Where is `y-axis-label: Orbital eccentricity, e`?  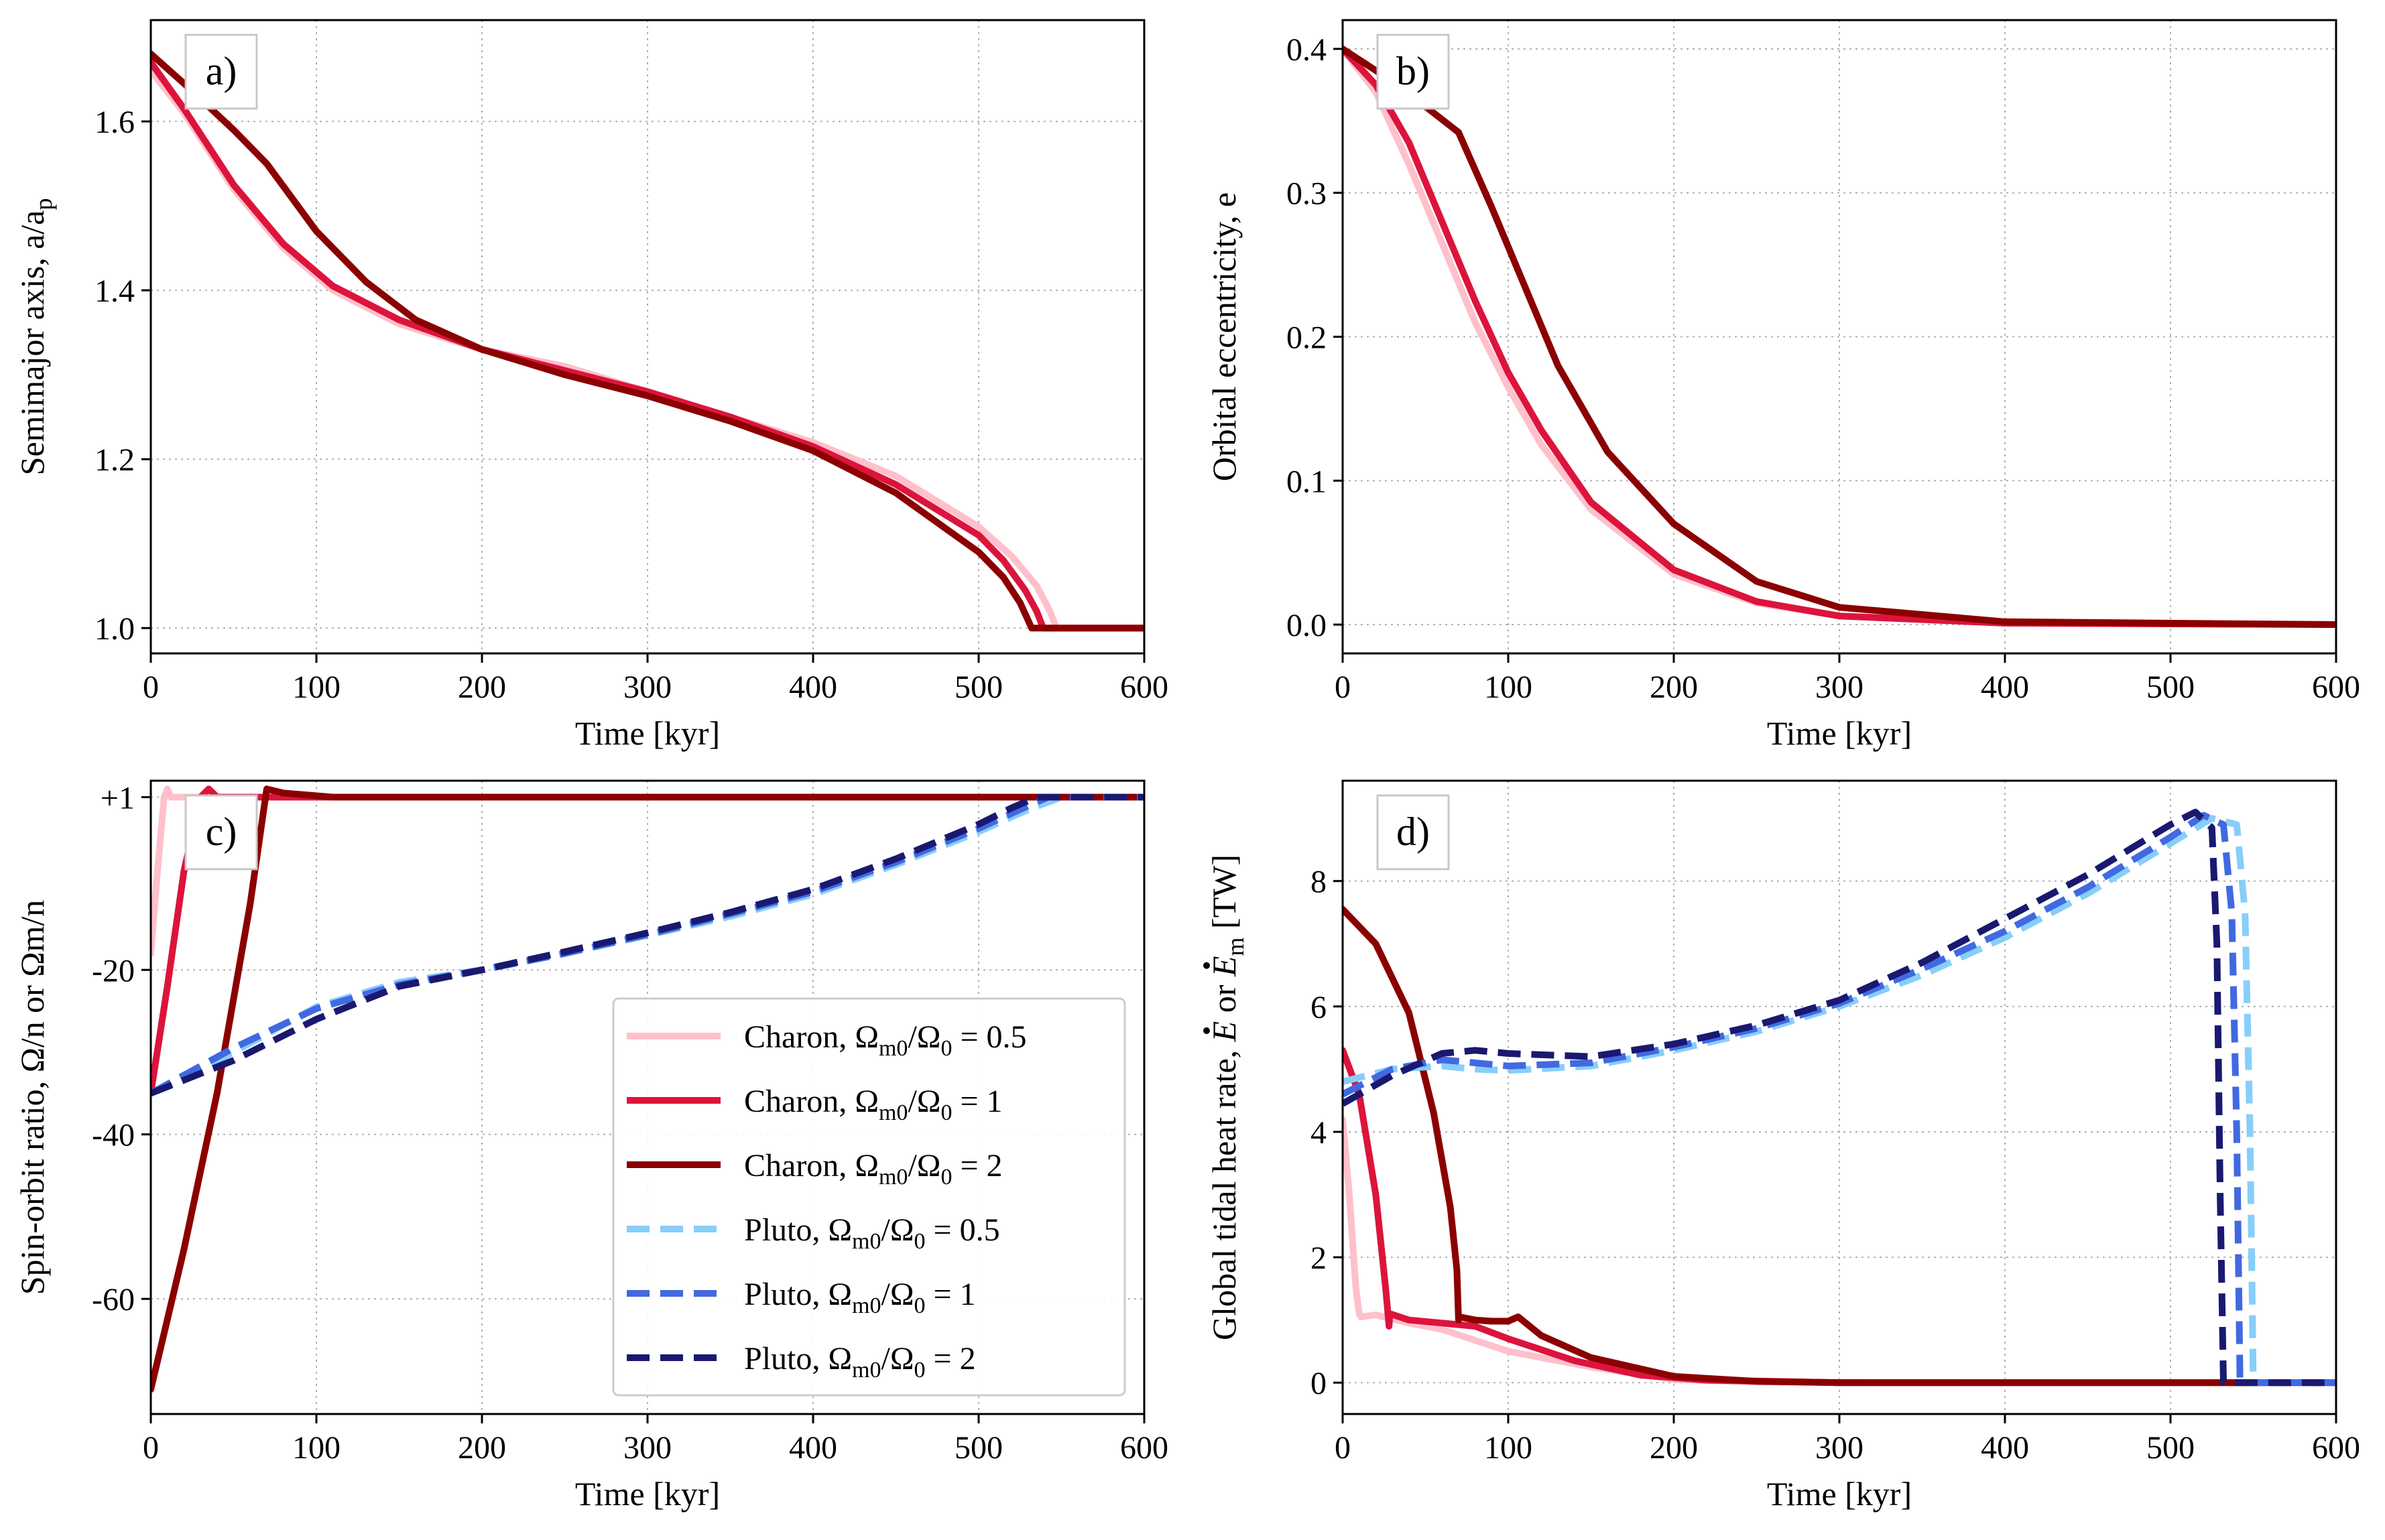 y-axis-label: Orbital eccentricity, e is located at coordinates (1224, 337).